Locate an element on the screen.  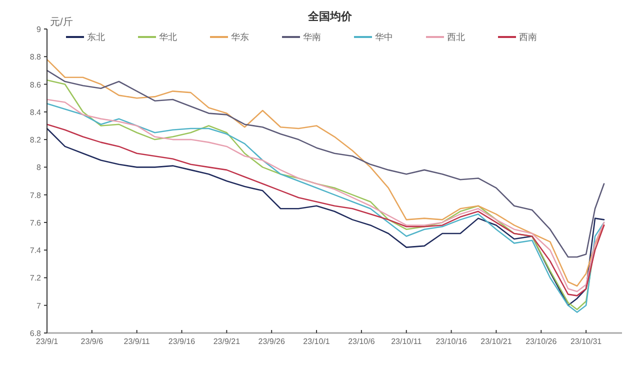
x-tick-label: 23/9/1 is located at coordinates (47, 341).